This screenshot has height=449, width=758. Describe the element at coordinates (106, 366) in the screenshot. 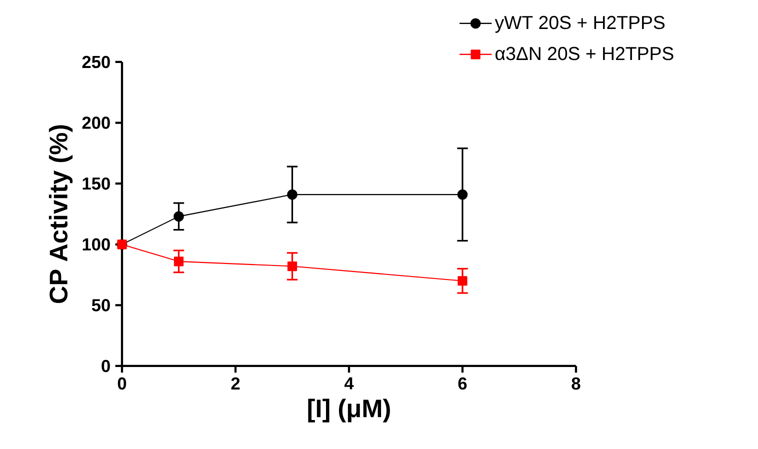

I see `y-tick-label: 0` at that location.